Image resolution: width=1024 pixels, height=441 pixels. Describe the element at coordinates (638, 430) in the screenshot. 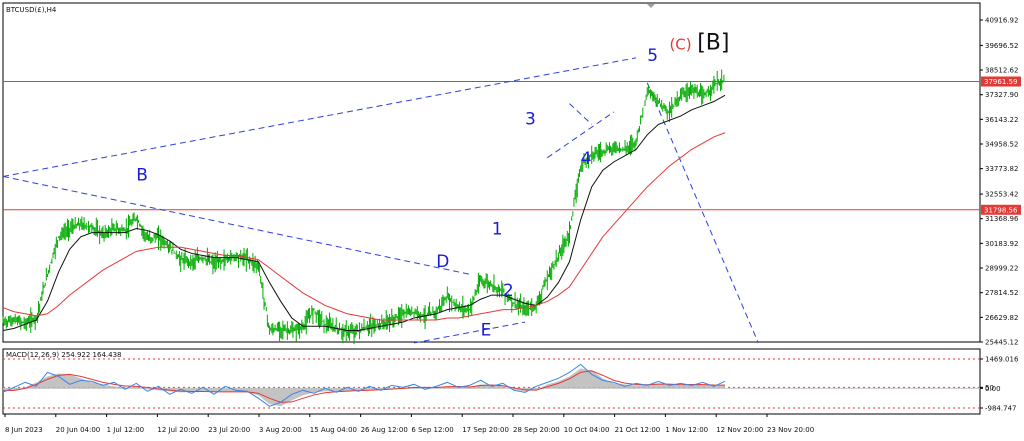

I see `time-axis-label: 21 Oct 12:00` at that location.